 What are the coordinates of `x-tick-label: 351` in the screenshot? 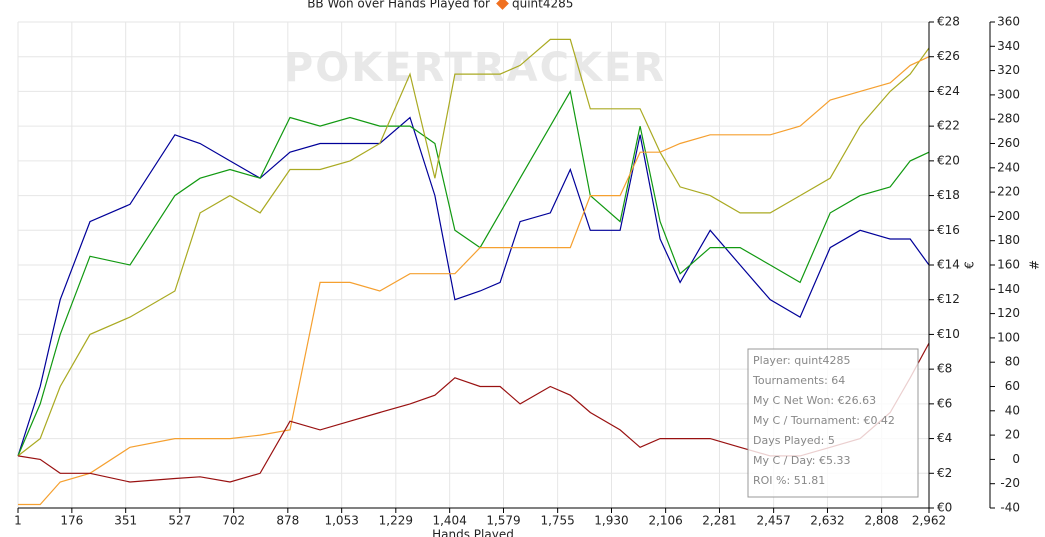 It's located at (125, 521).